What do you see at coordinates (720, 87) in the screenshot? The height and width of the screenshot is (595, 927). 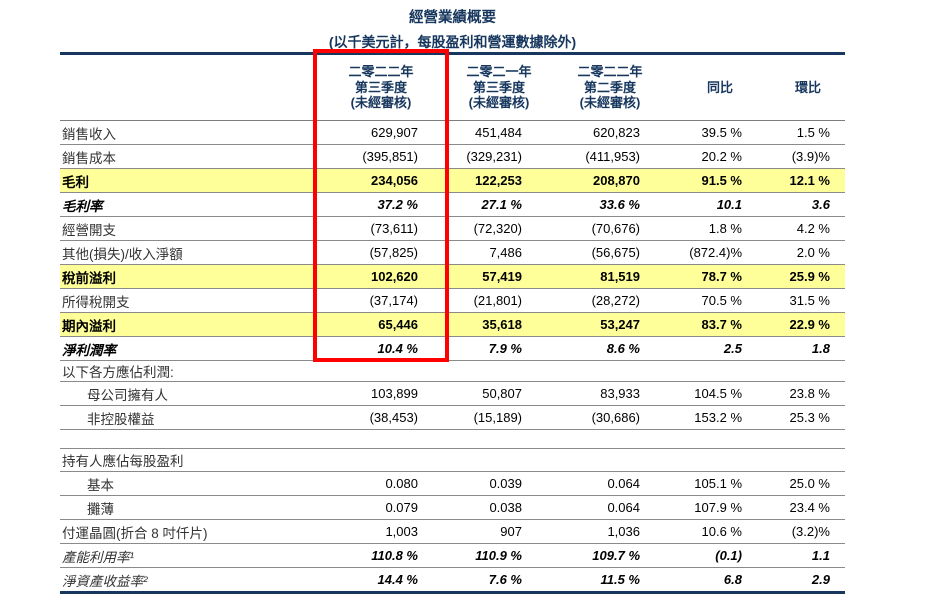 I see `column-header-yoy: 同比` at bounding box center [720, 87].